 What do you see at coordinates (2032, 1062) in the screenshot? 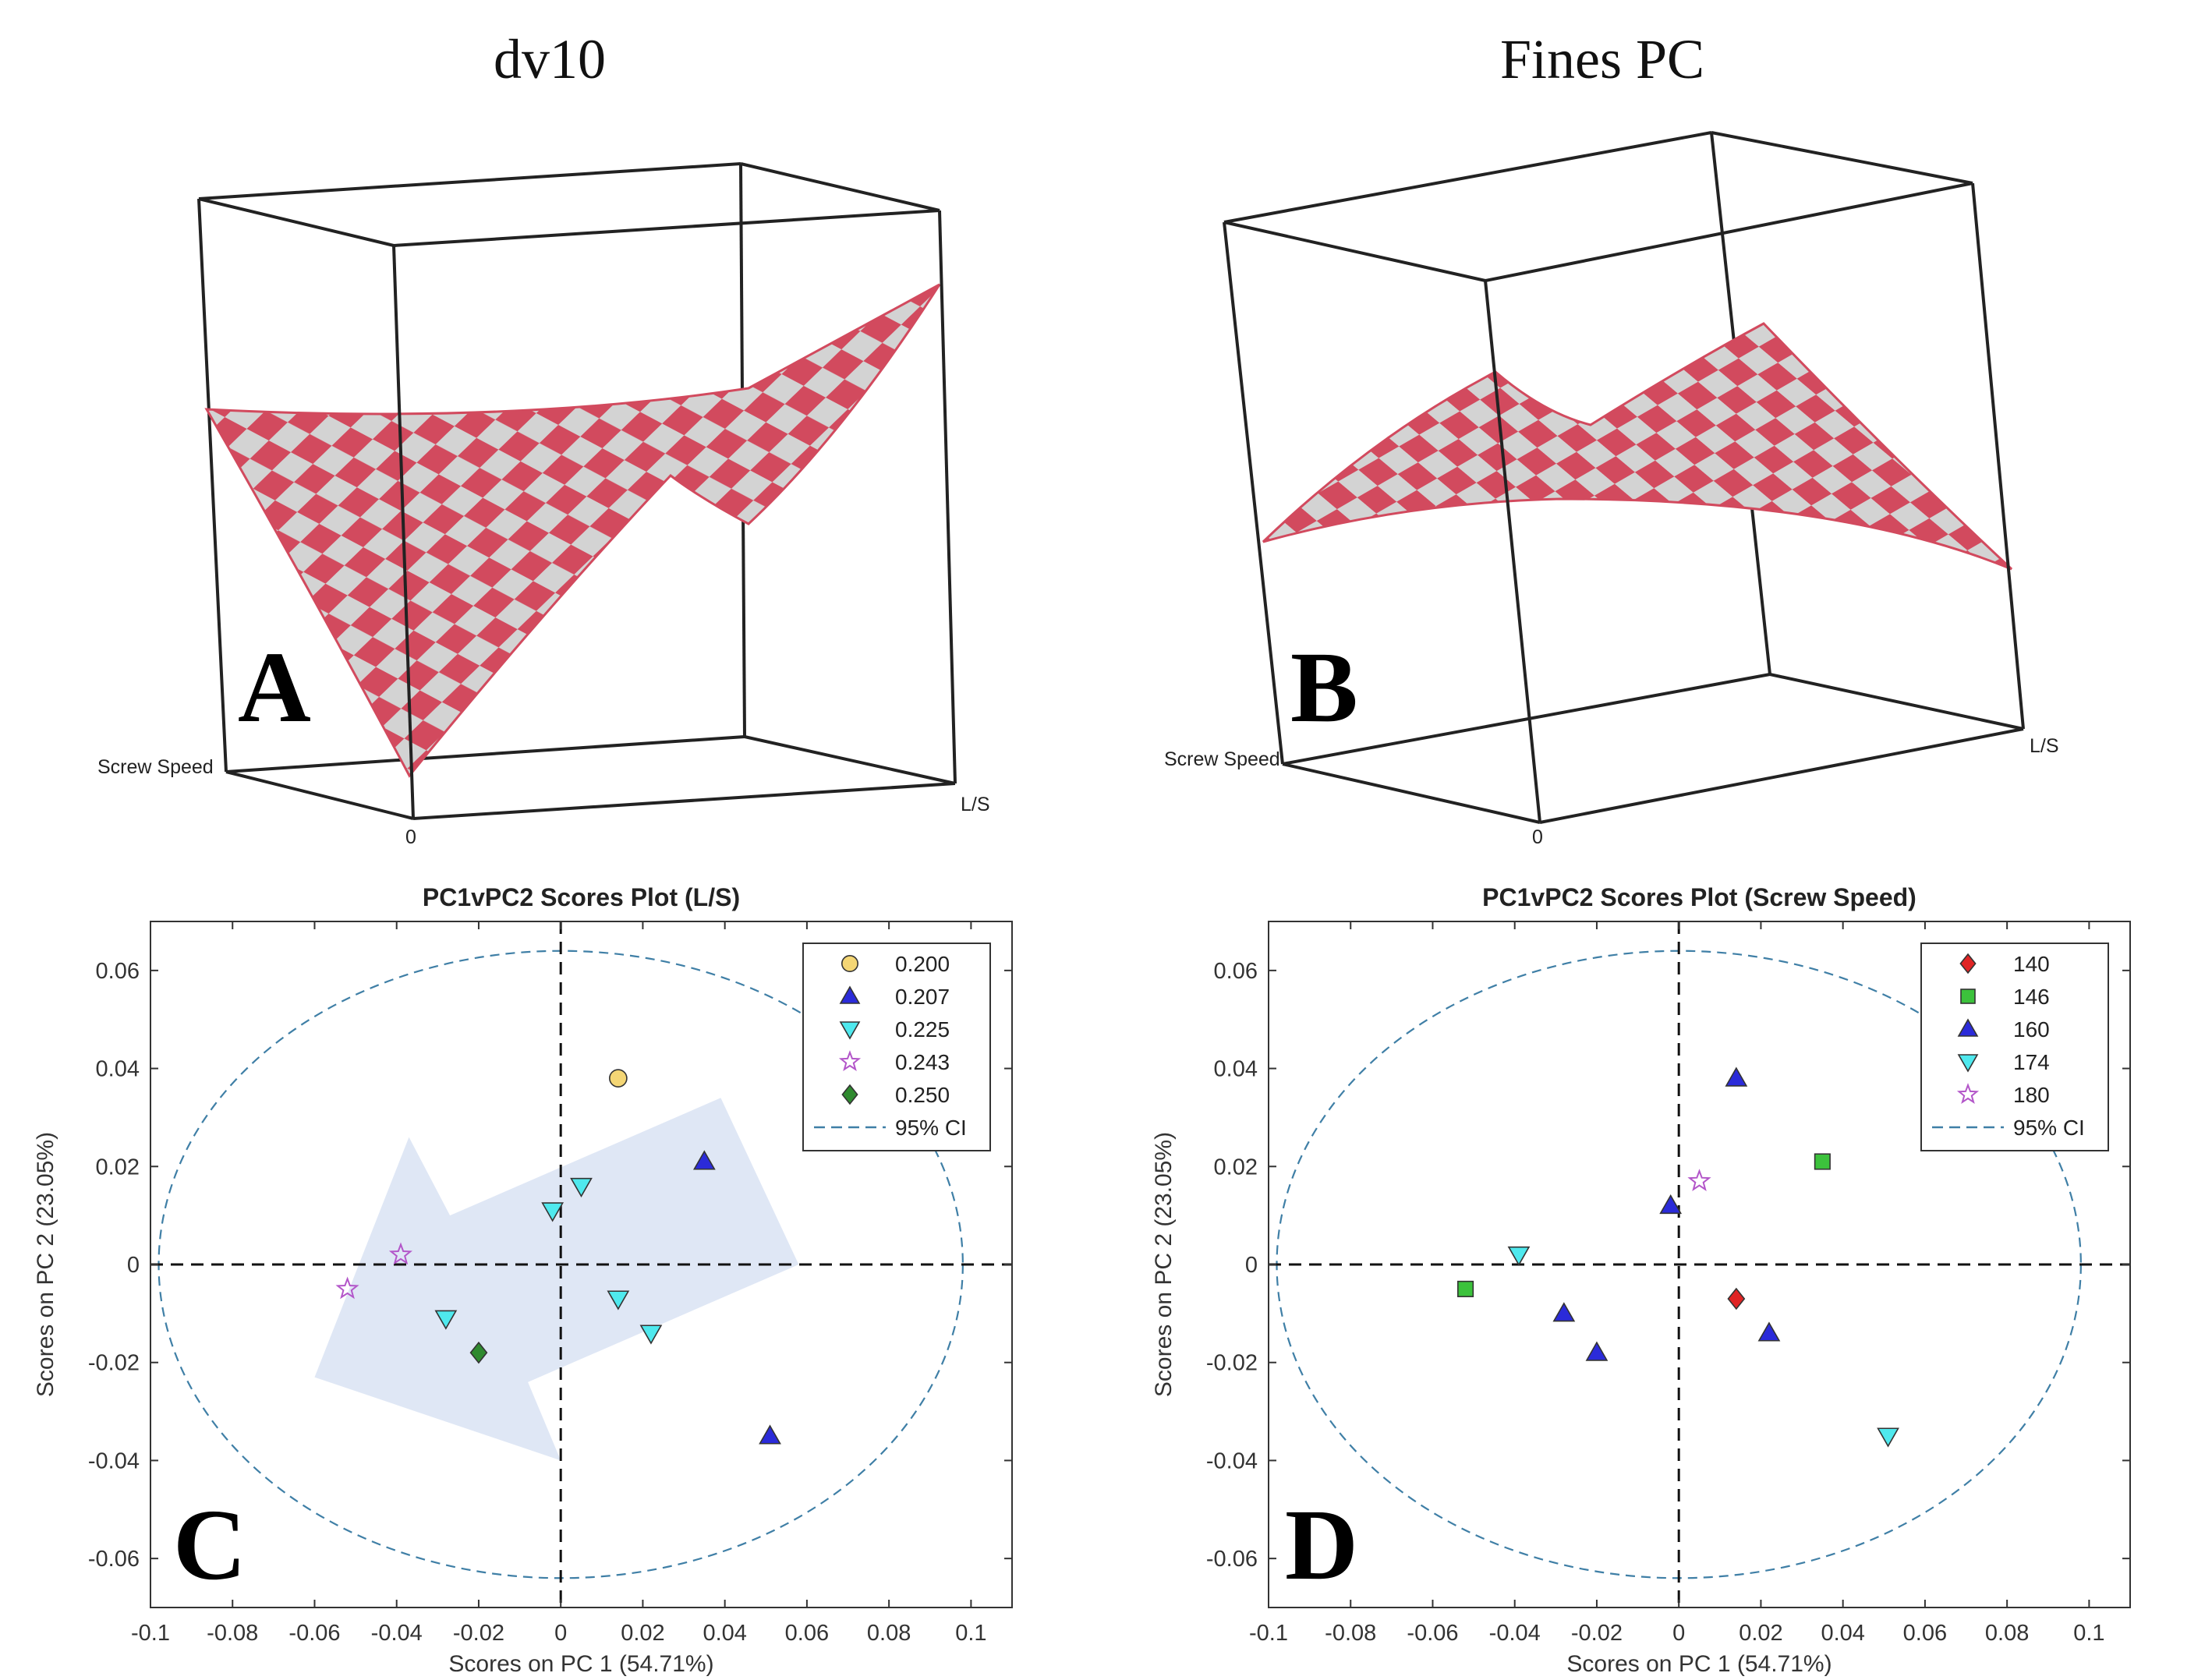
I see `legend-label: 174` at bounding box center [2032, 1062].